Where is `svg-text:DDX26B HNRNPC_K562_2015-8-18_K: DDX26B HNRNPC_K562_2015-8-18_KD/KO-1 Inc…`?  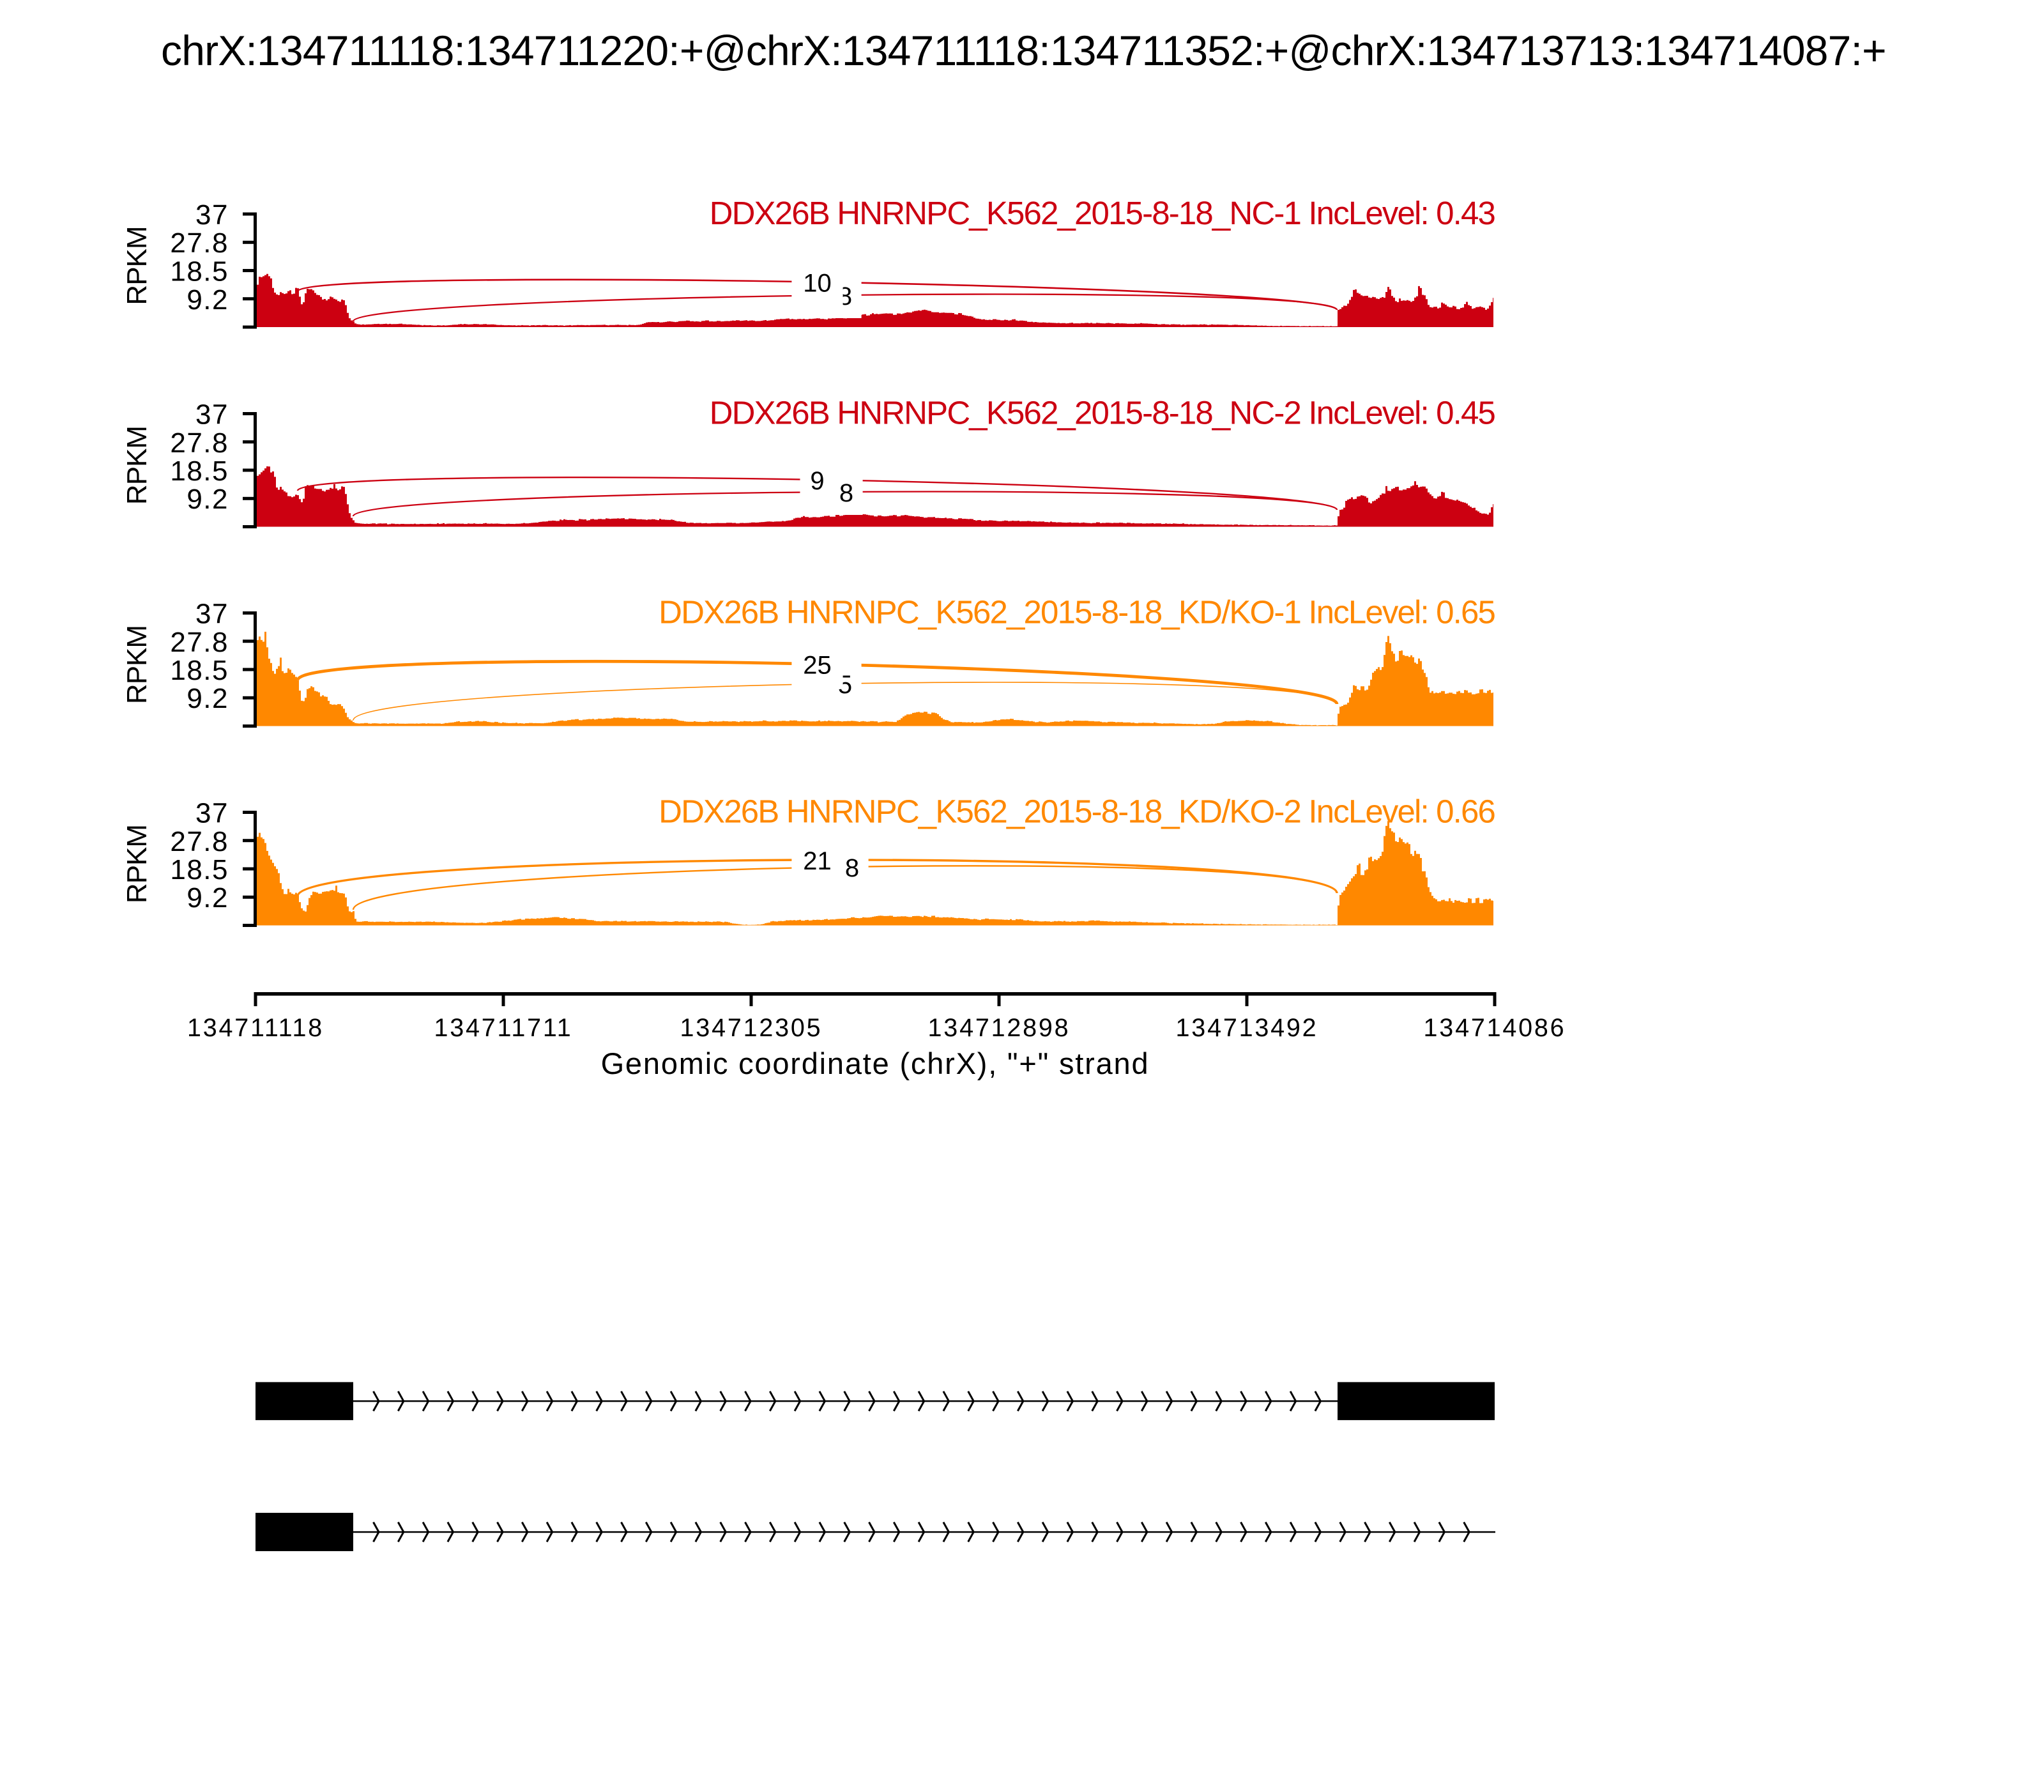 svg-text:DDX26B HNRNPC_K562_2015-8-18_K: DDX26B HNRNPC_K562_2015-8-18_KD/KO-1 Inc… is located at coordinates (1077, 612).